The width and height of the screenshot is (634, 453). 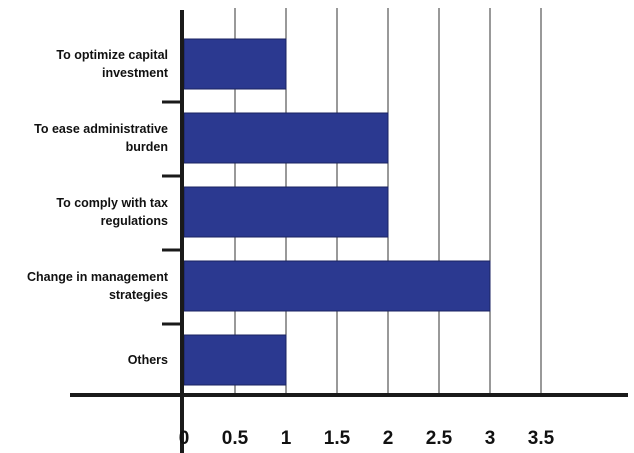 I want to click on x-tick-label: 3, so click(x=490, y=438).